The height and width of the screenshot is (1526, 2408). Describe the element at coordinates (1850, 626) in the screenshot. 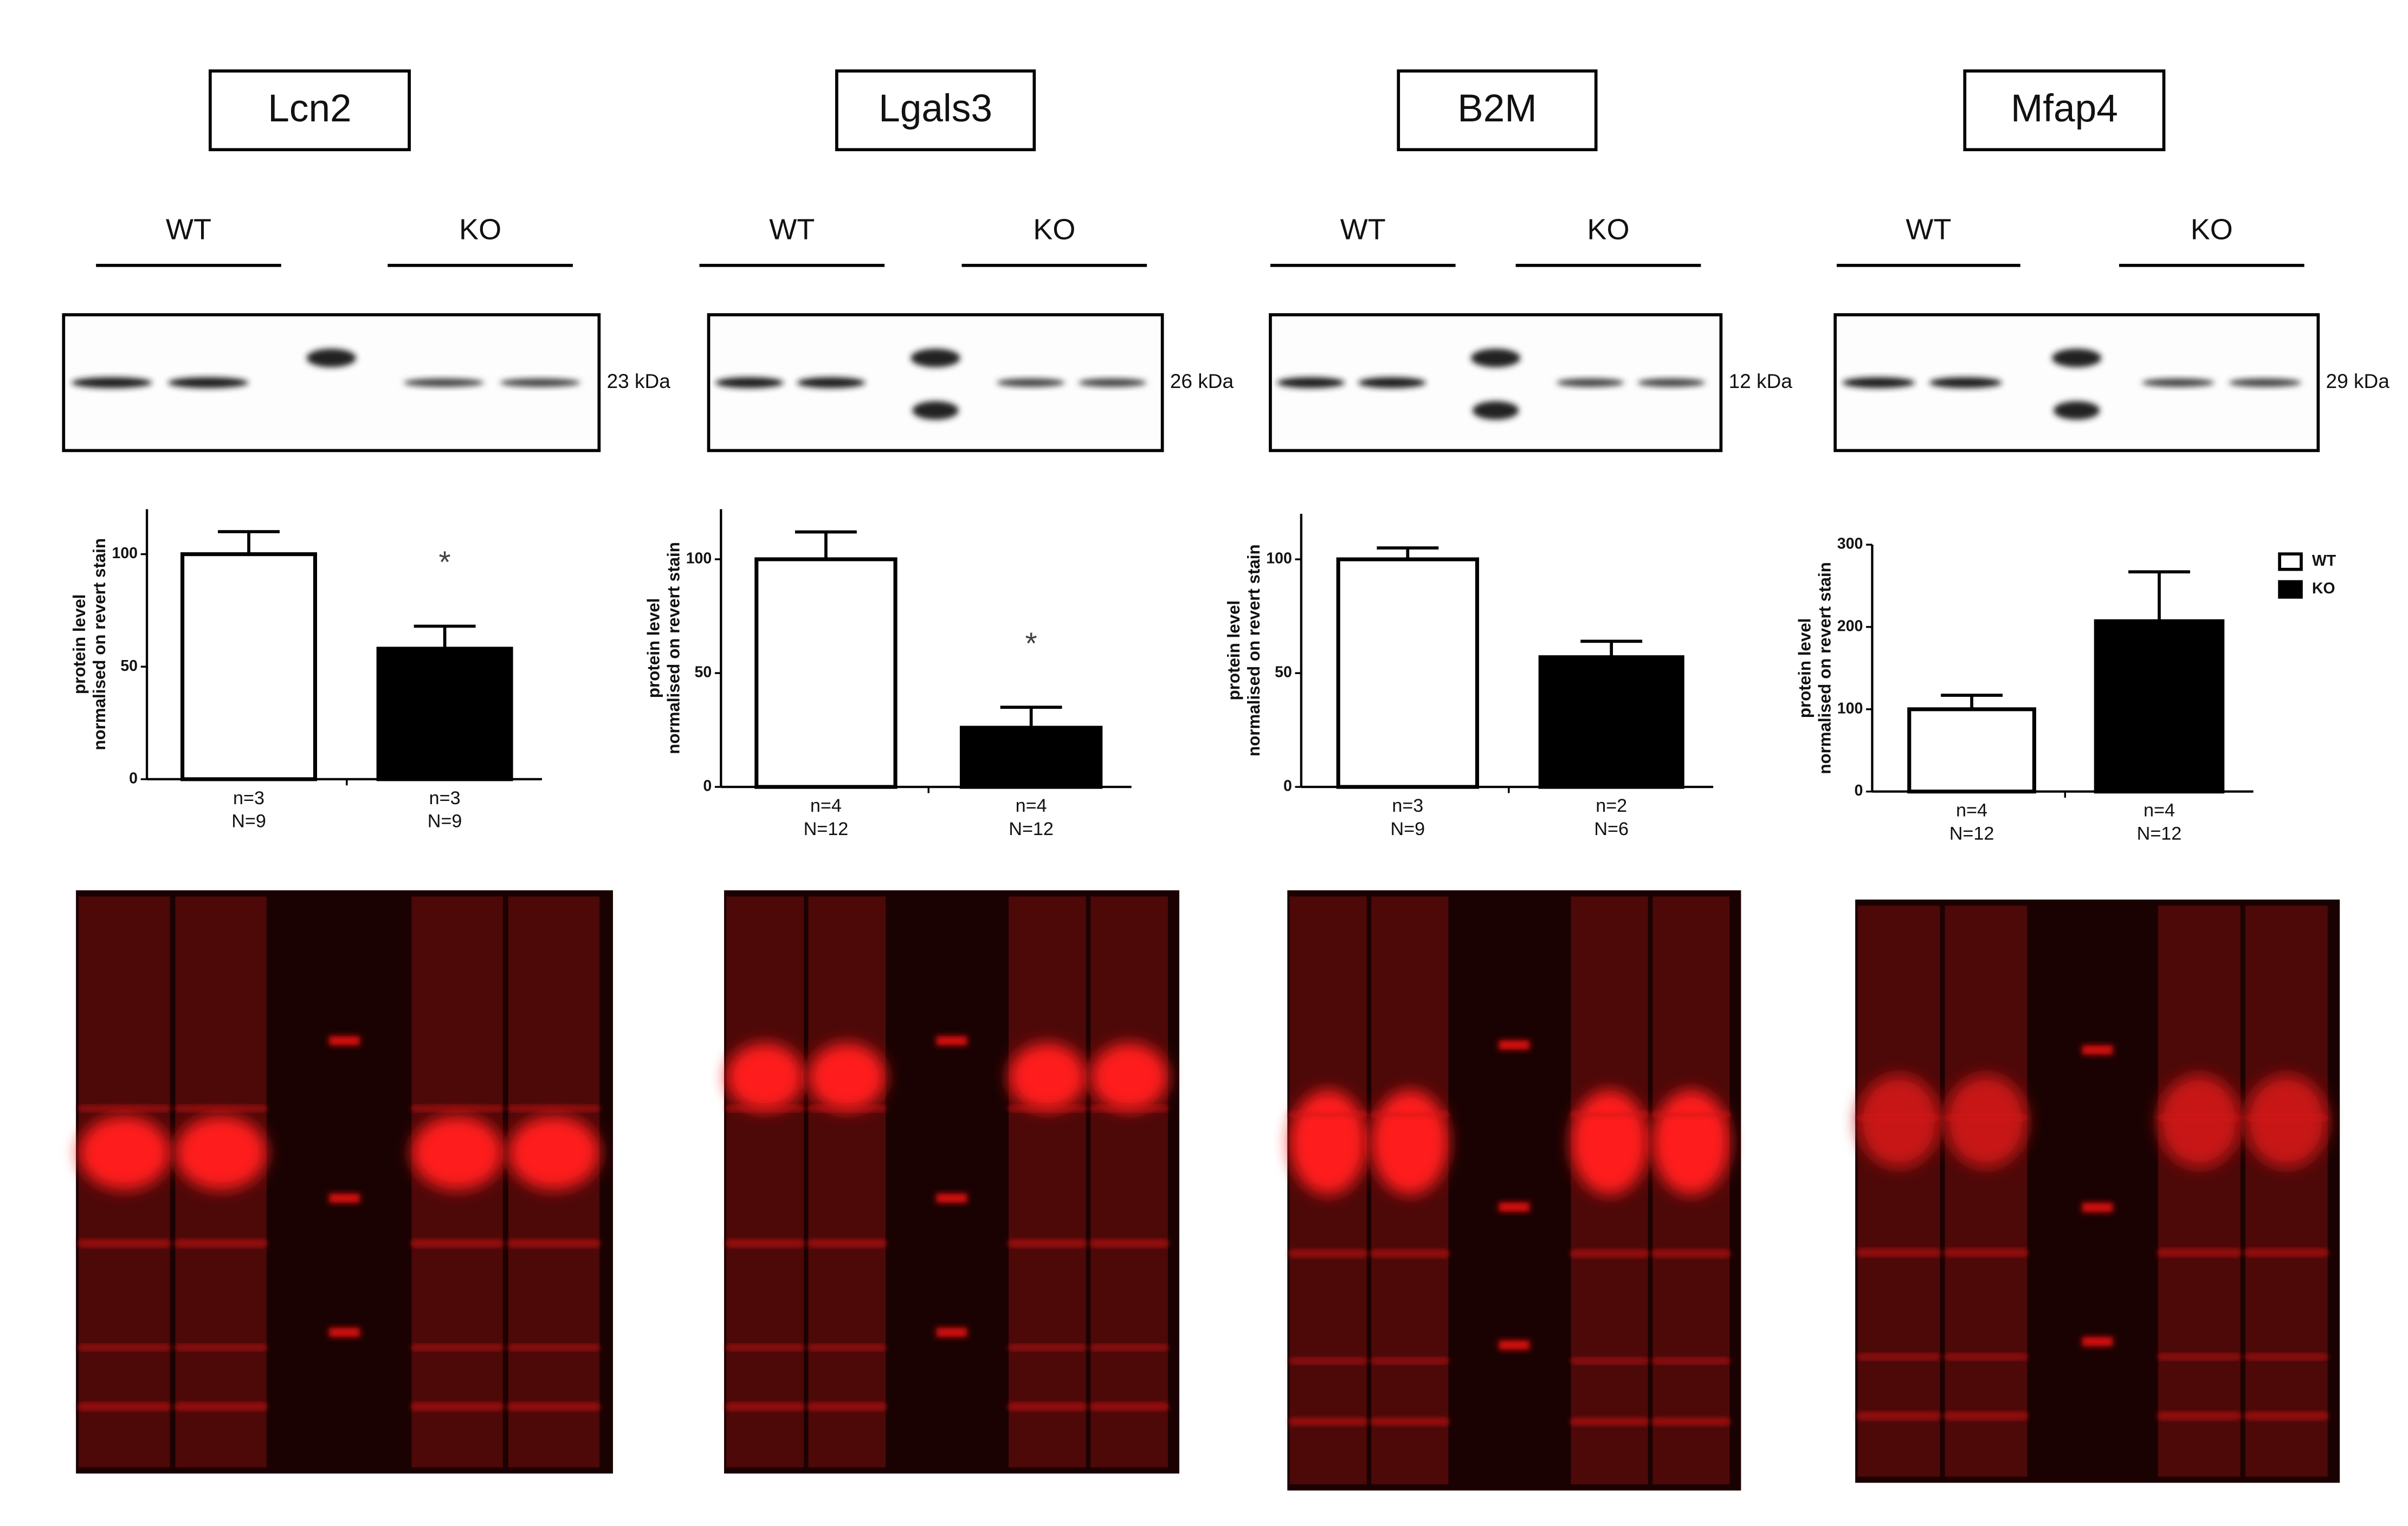

I see `y-tick-label: 200` at that location.